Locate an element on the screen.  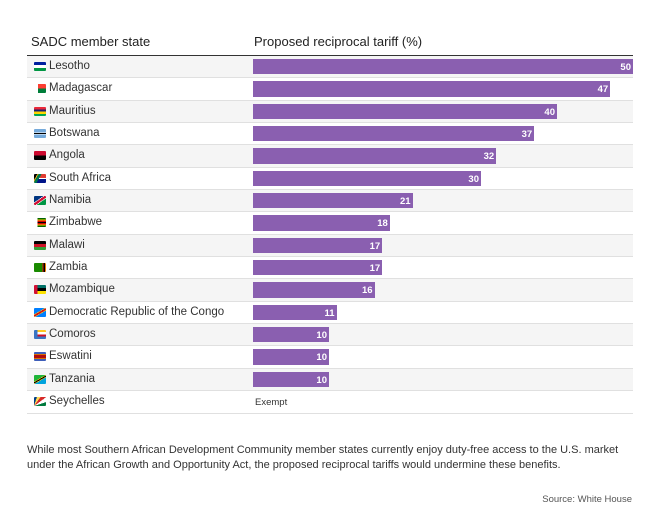
bar-track: 50 is located at coordinates (443, 66).